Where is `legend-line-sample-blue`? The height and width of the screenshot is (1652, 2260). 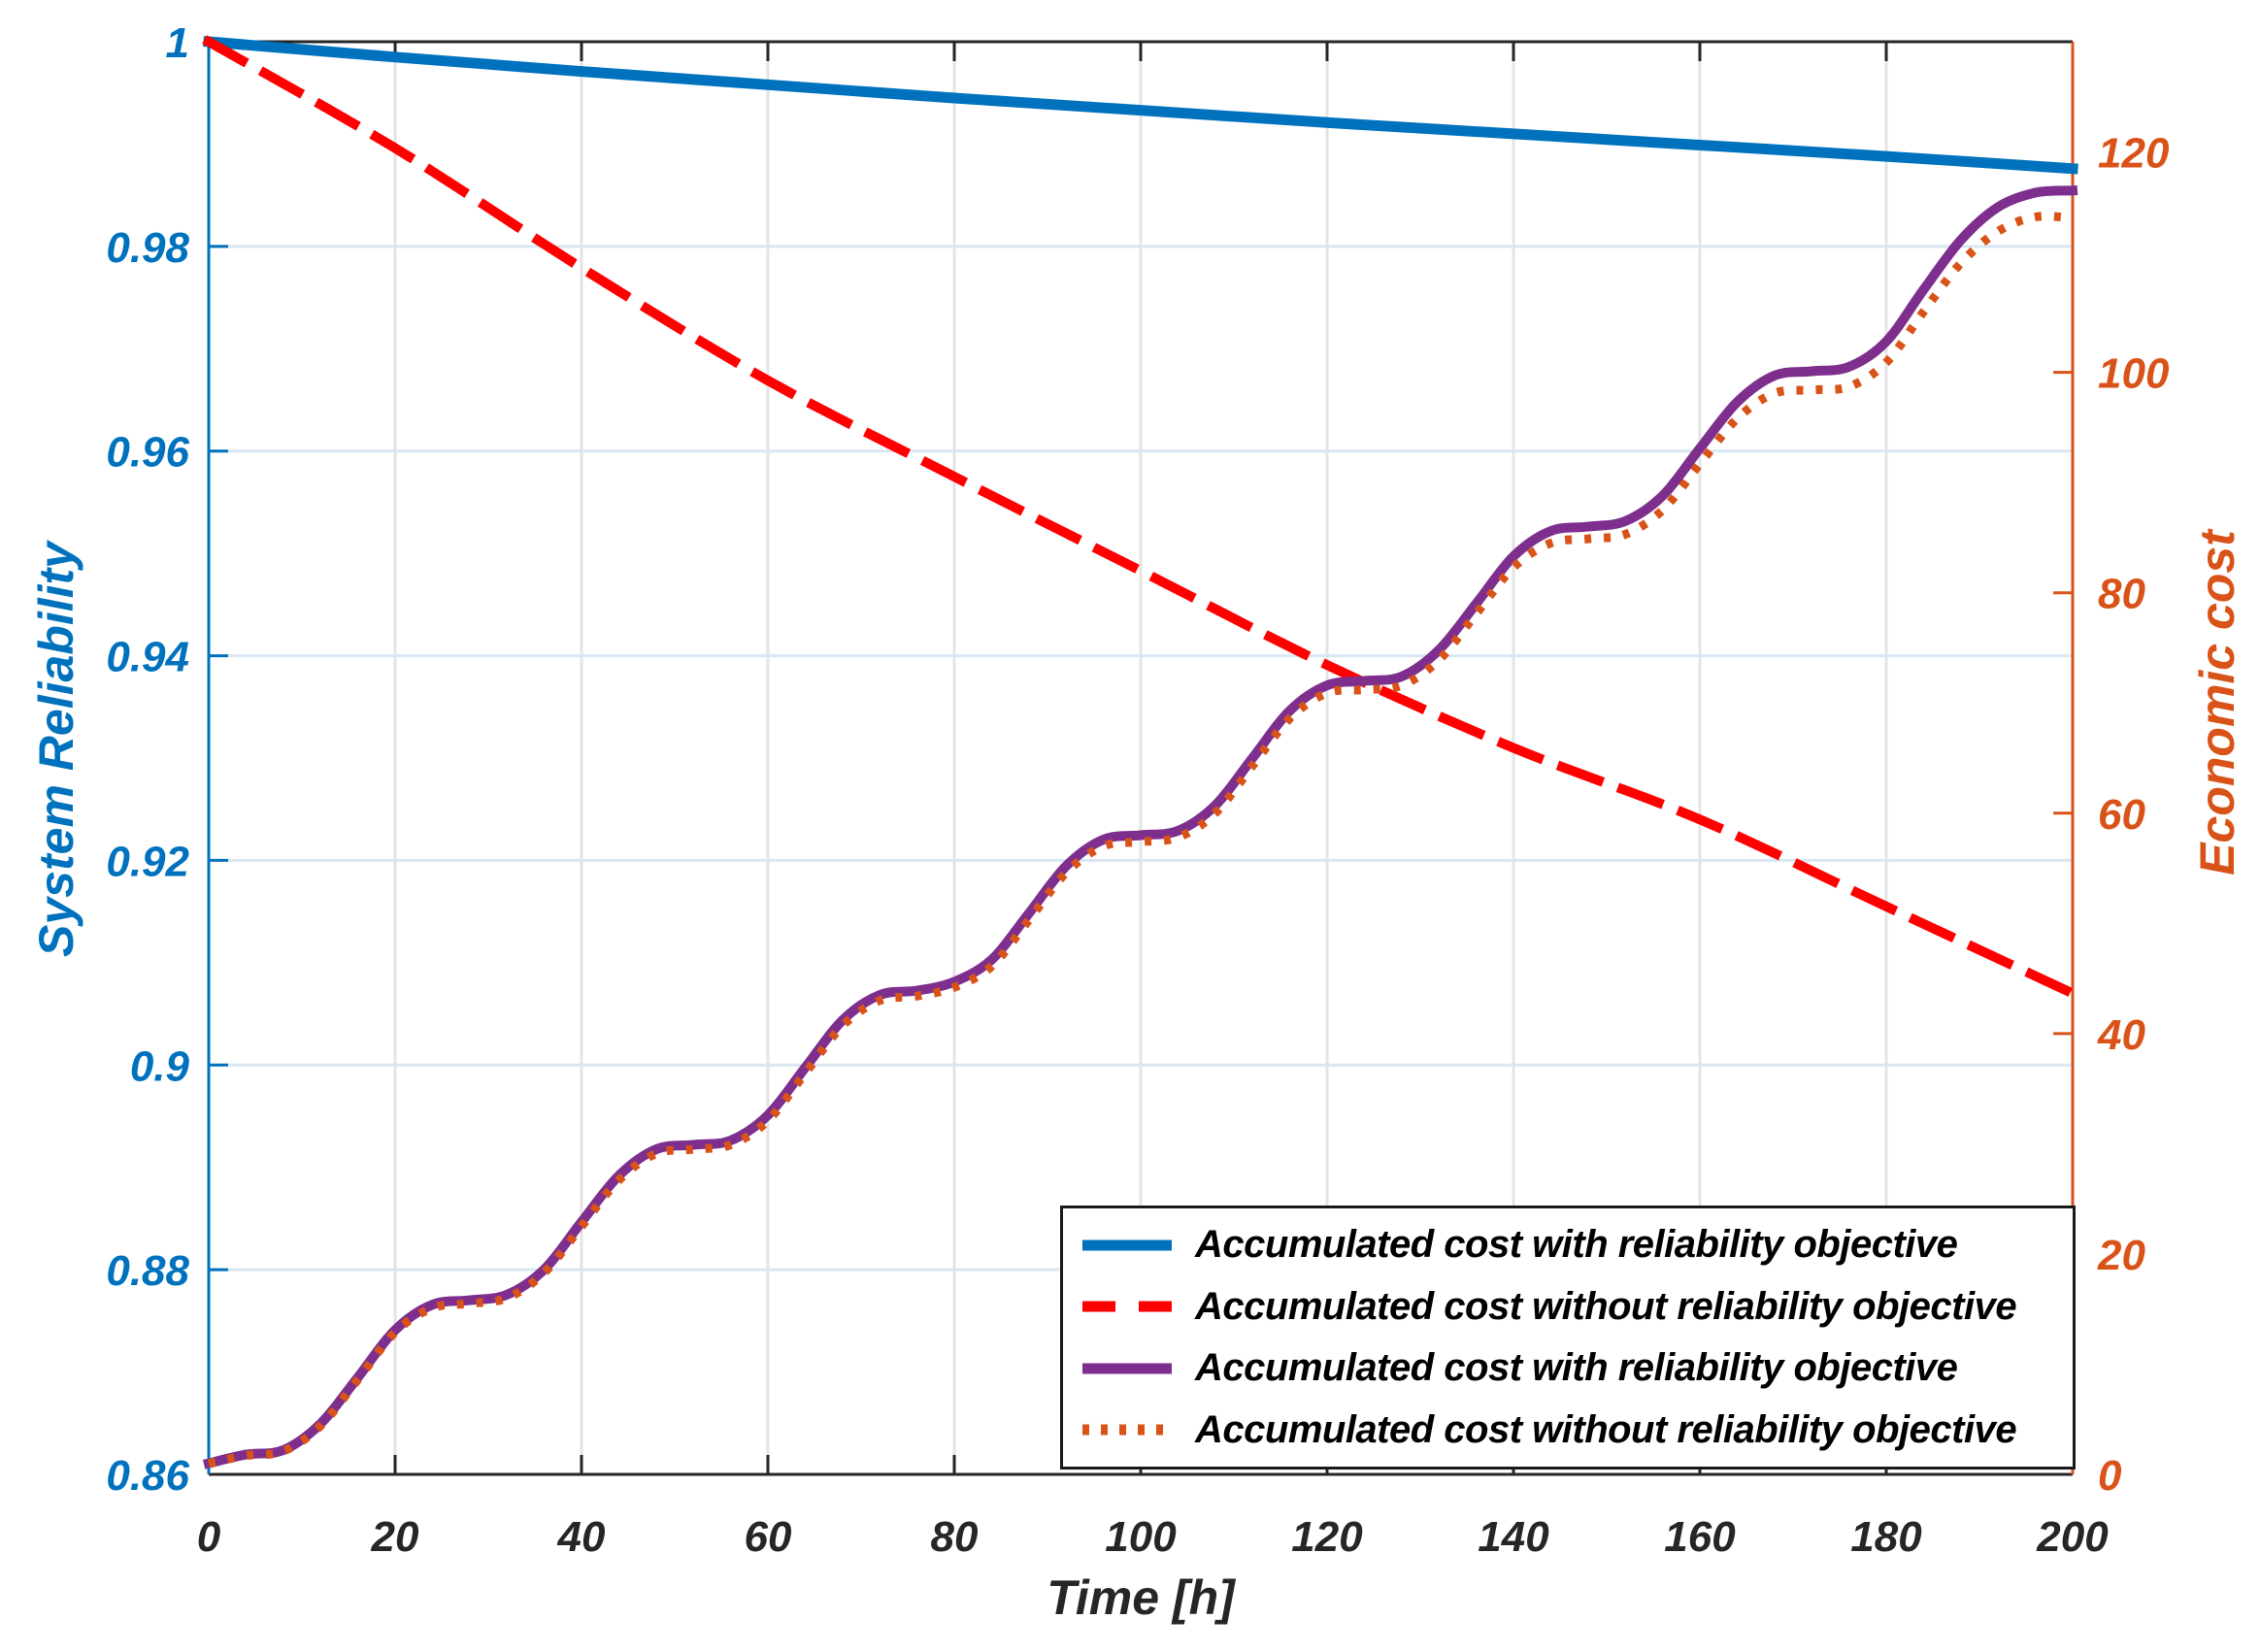
legend-line-sample-blue is located at coordinates (1127, 1245).